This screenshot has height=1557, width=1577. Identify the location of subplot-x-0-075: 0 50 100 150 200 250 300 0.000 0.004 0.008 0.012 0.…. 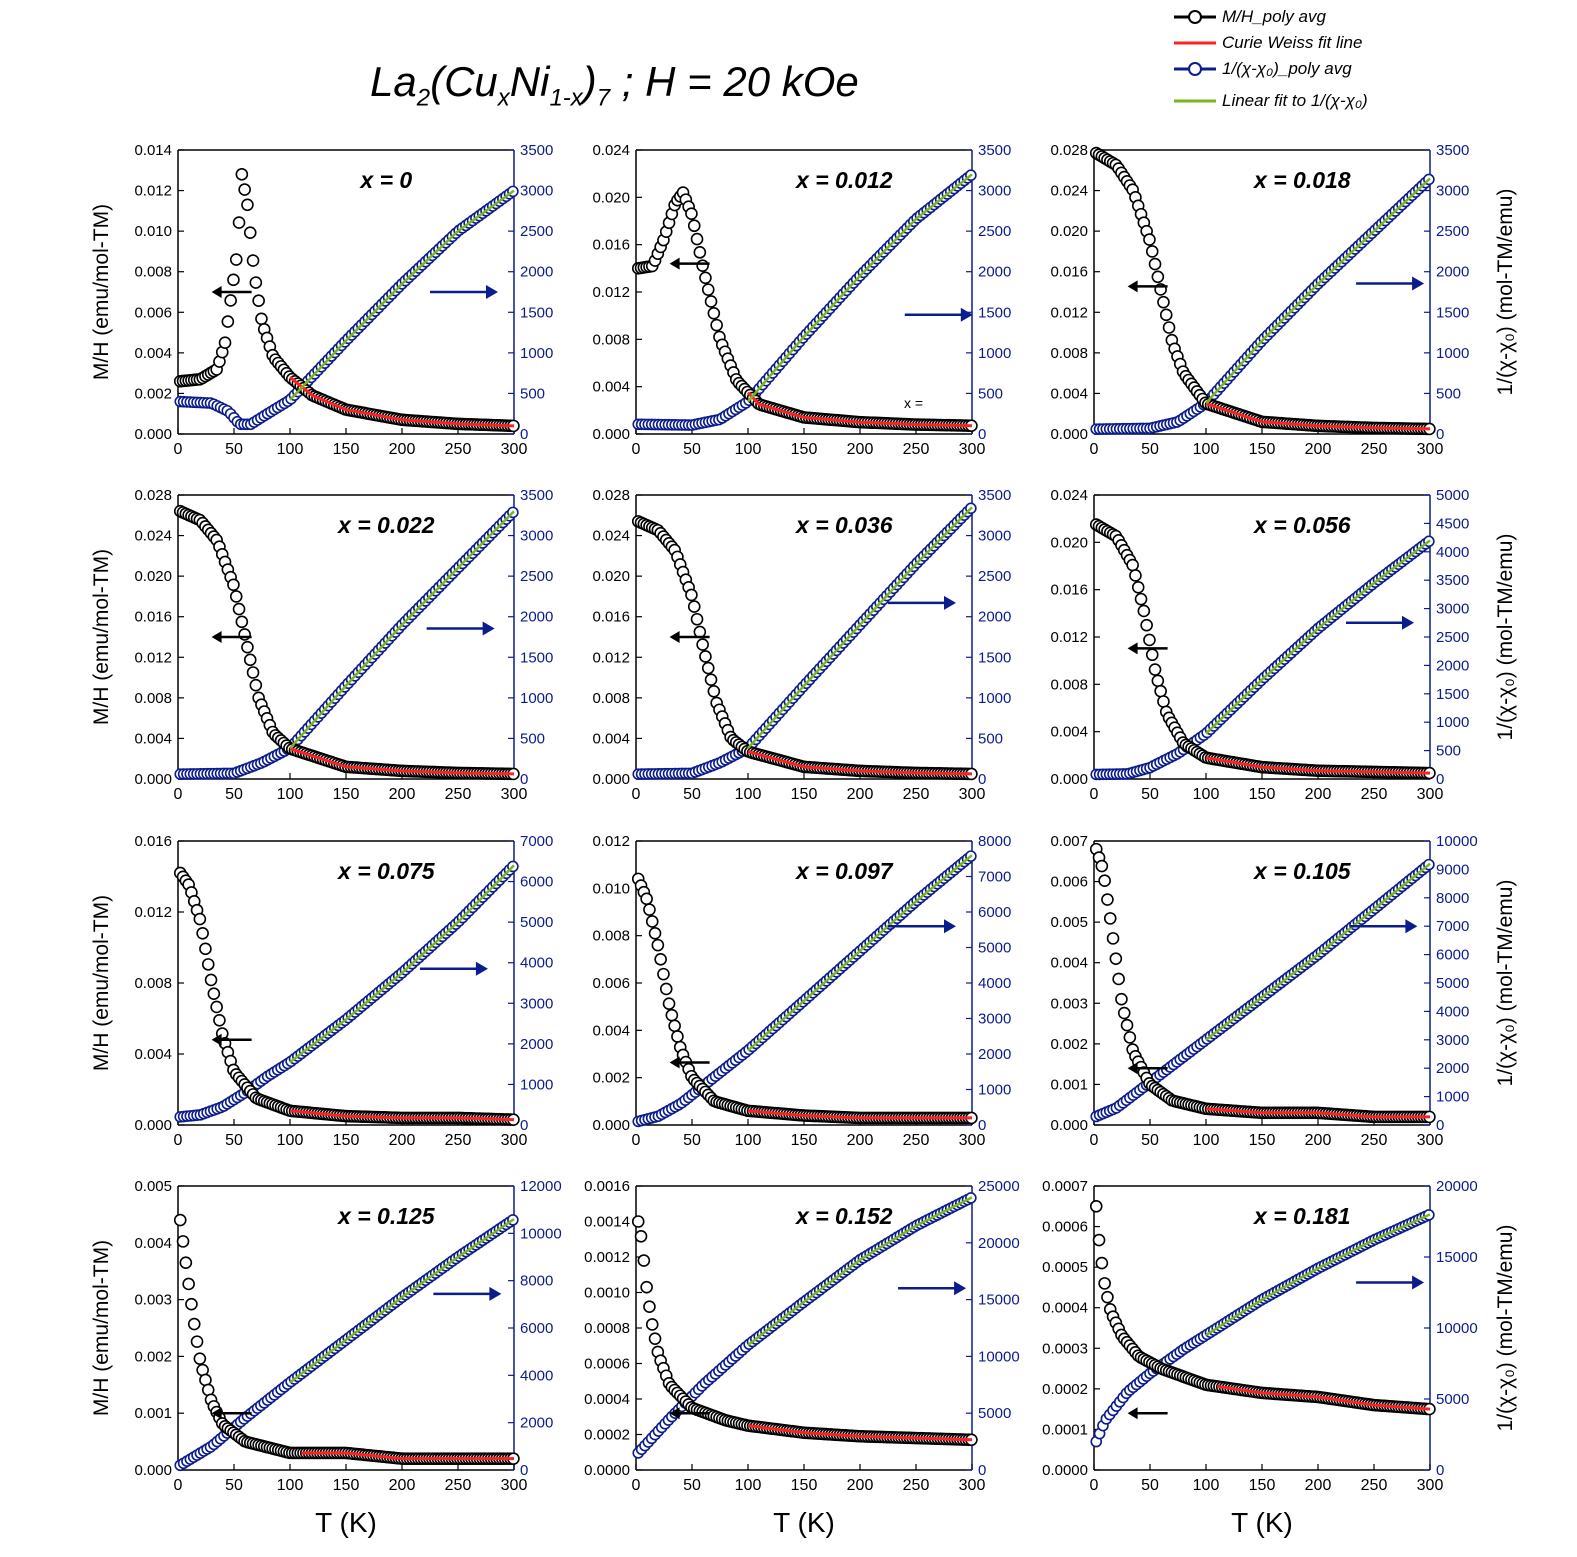
(343, 991).